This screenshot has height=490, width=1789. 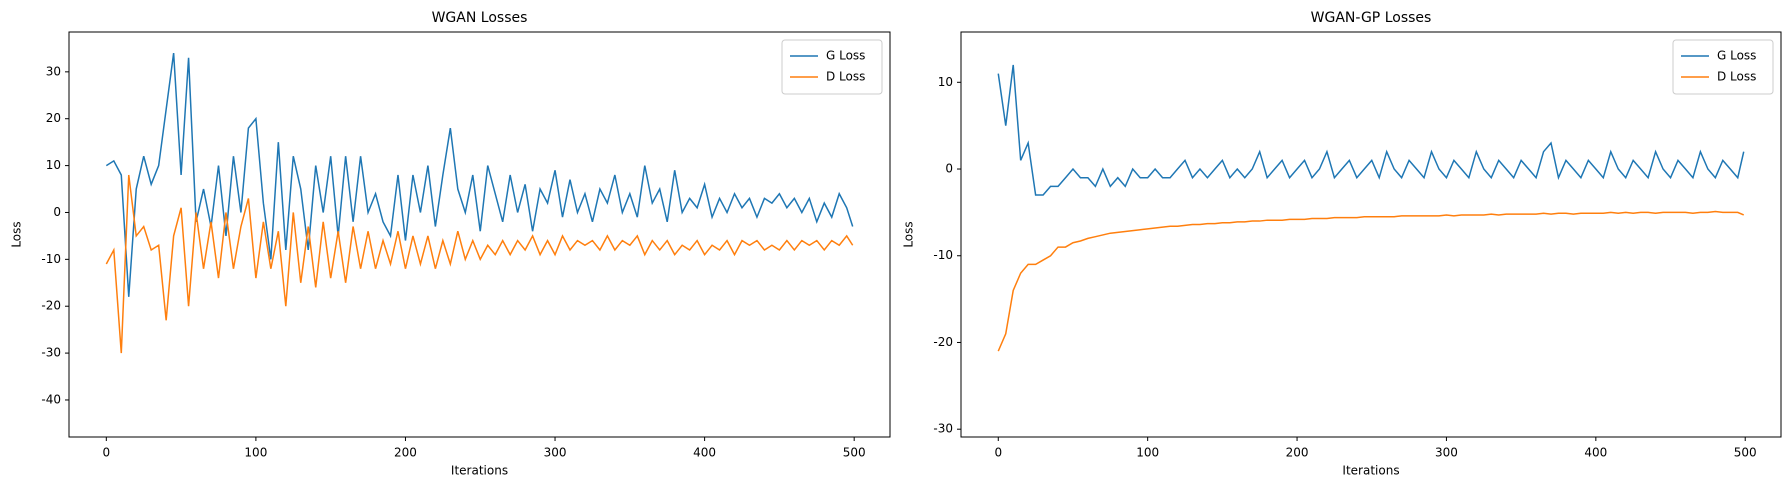 What do you see at coordinates (1371, 18) in the screenshot?
I see `chart-title: WGAN-GP Losses` at bounding box center [1371, 18].